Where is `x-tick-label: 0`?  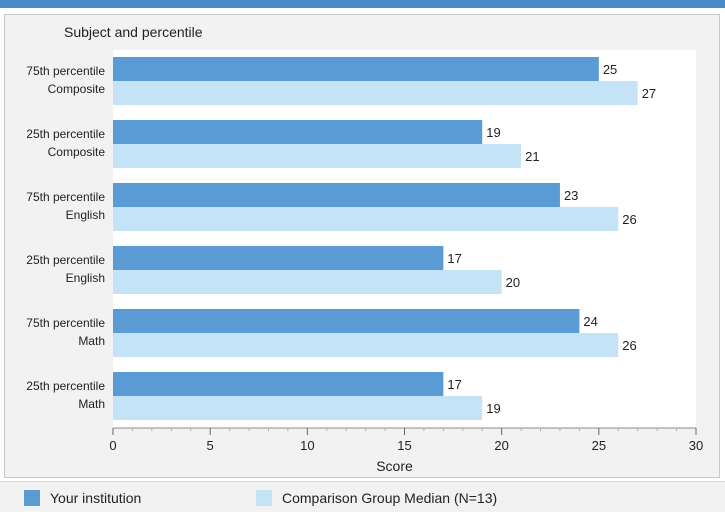
x-tick-label: 0 is located at coordinates (112, 445).